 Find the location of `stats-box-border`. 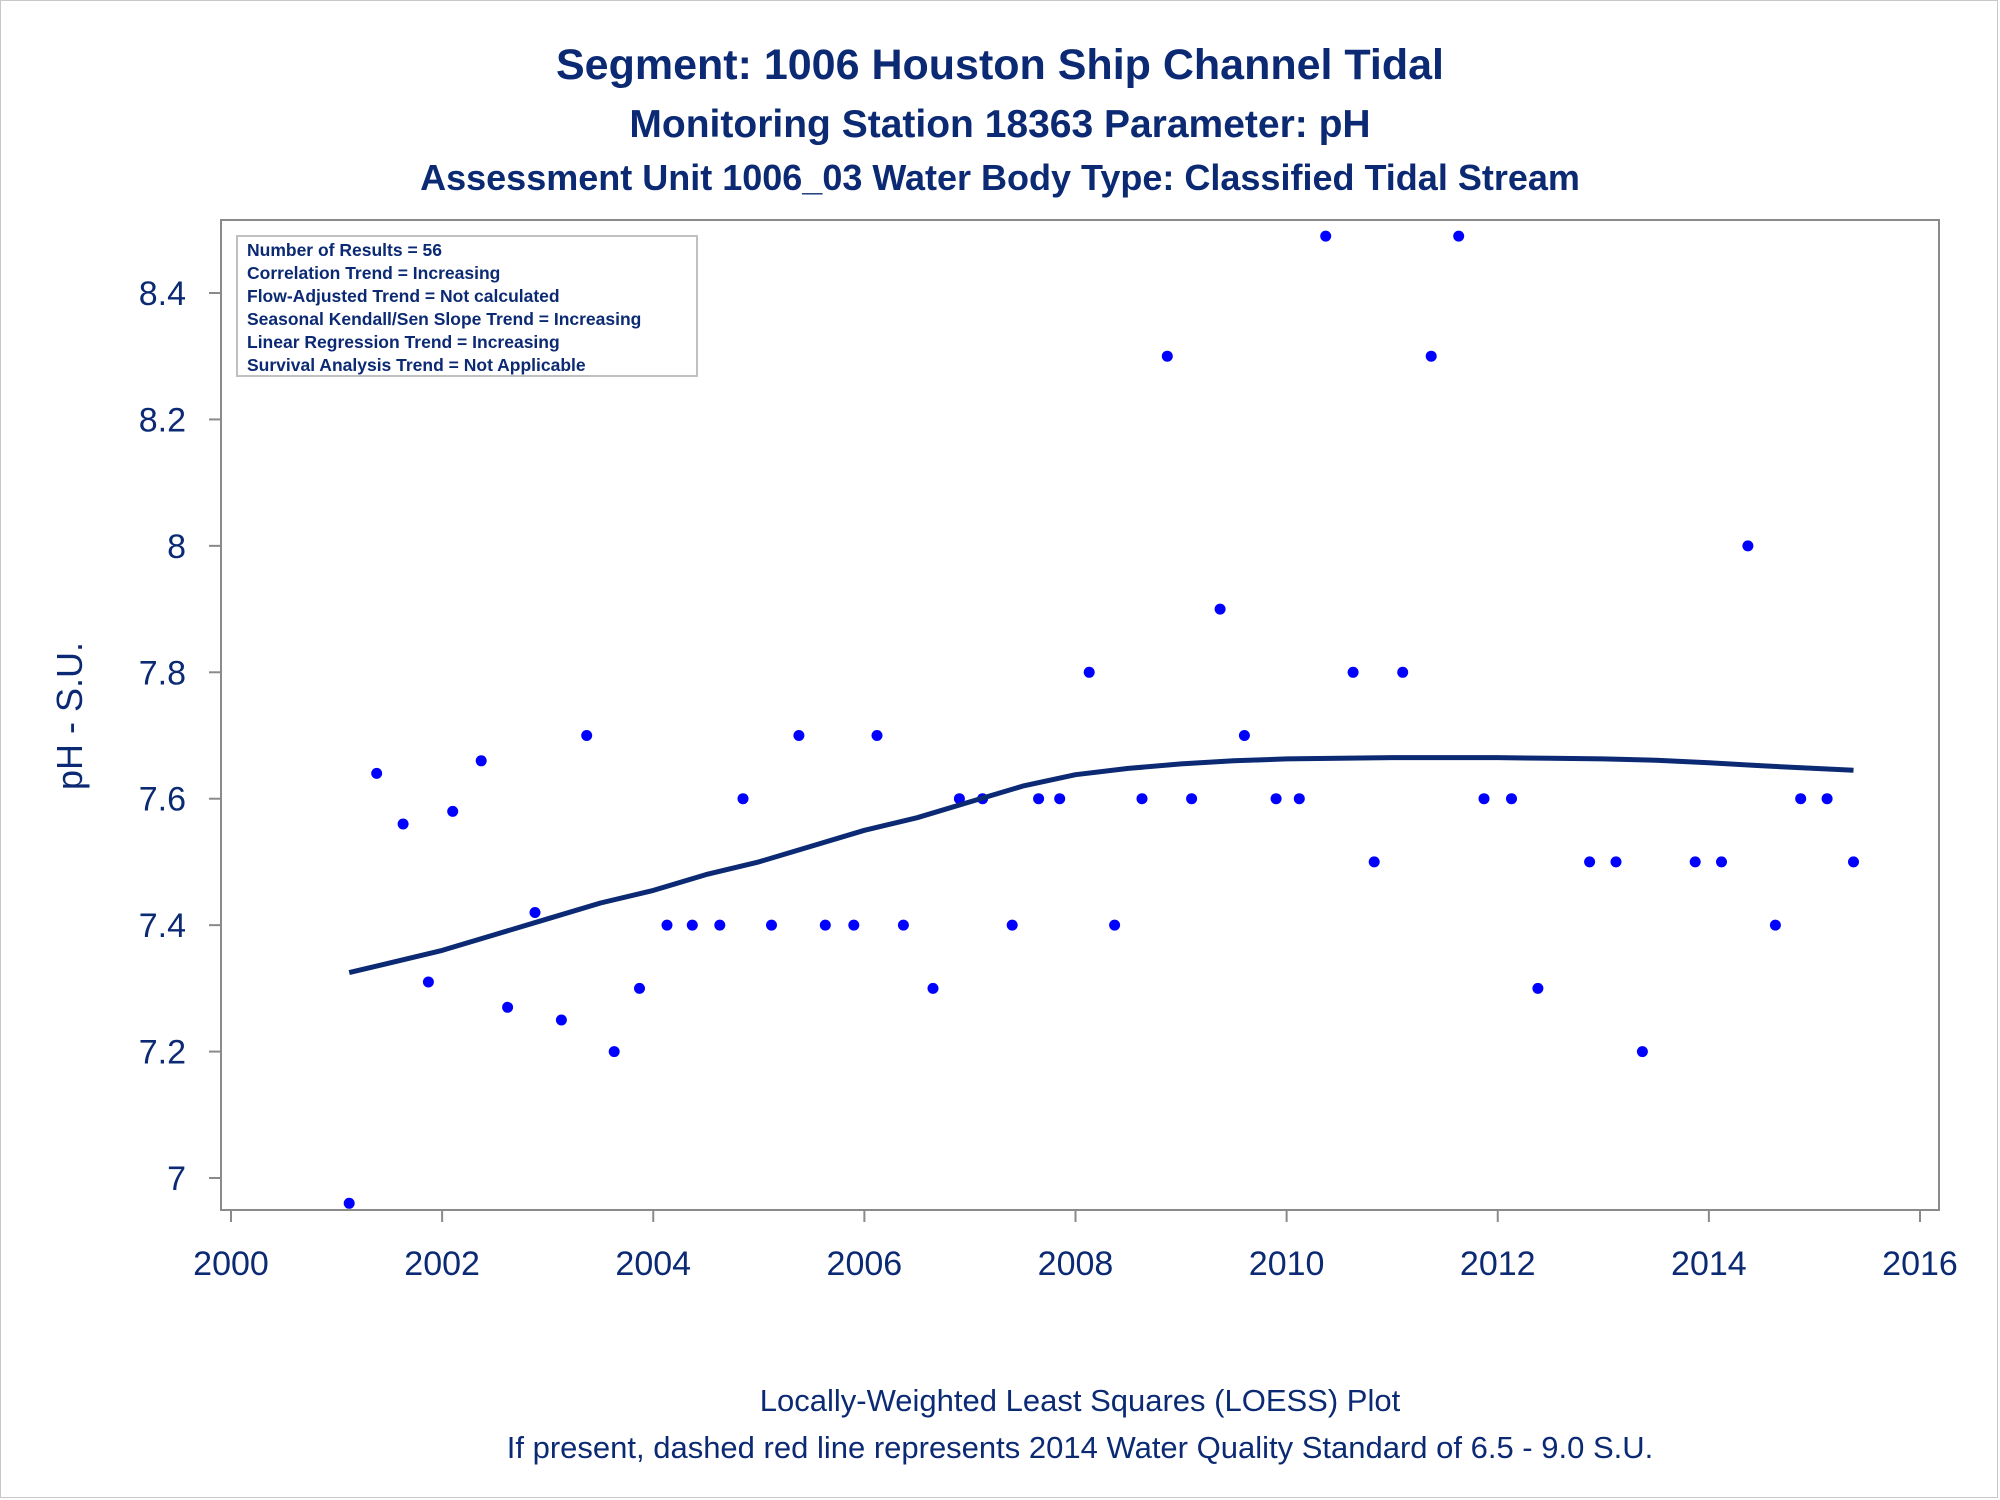

stats-box-border is located at coordinates (467, 306).